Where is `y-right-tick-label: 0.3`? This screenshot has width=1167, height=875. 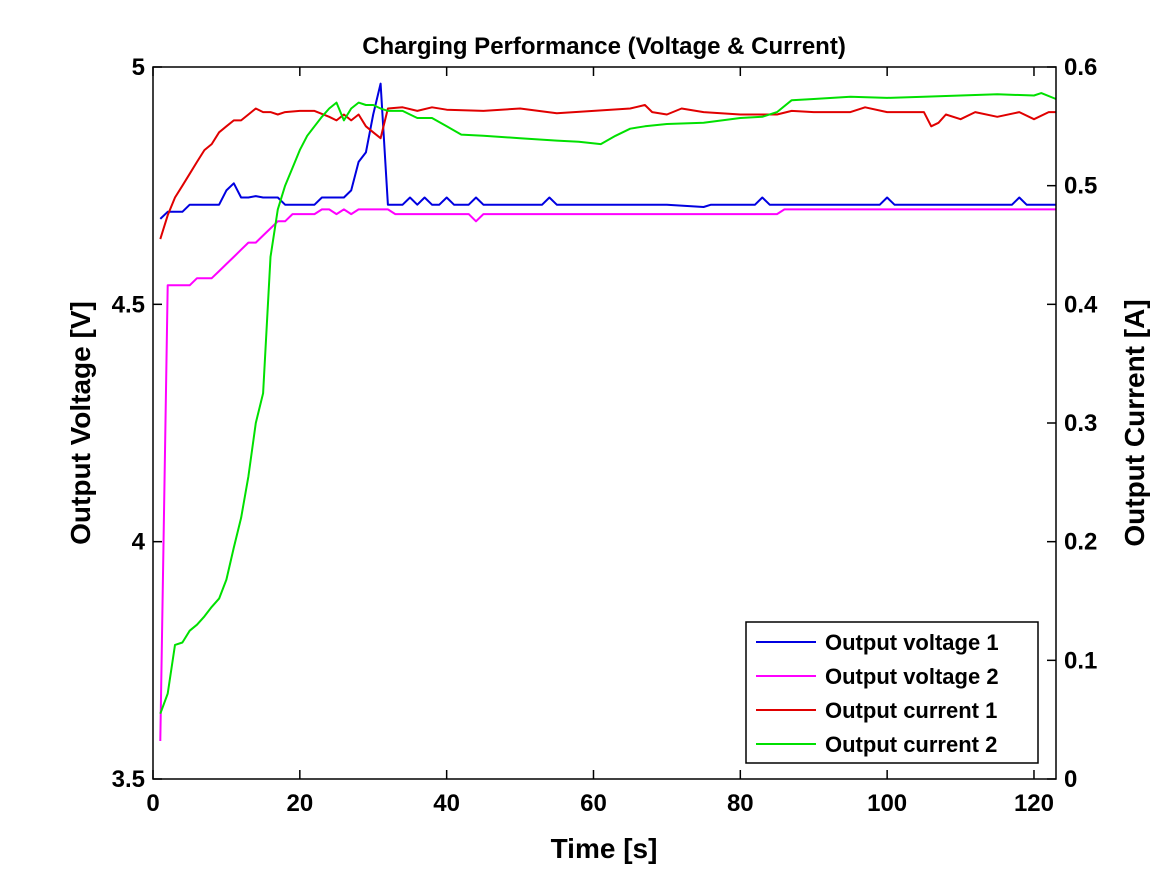 y-right-tick-label: 0.3 is located at coordinates (1080, 423).